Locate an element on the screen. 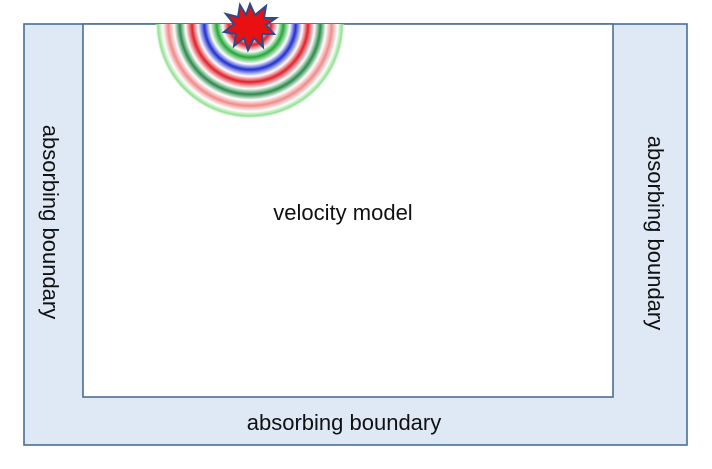 The height and width of the screenshot is (469, 712). bottom-boundary-label: absorbing boundary is located at coordinates (344, 422).